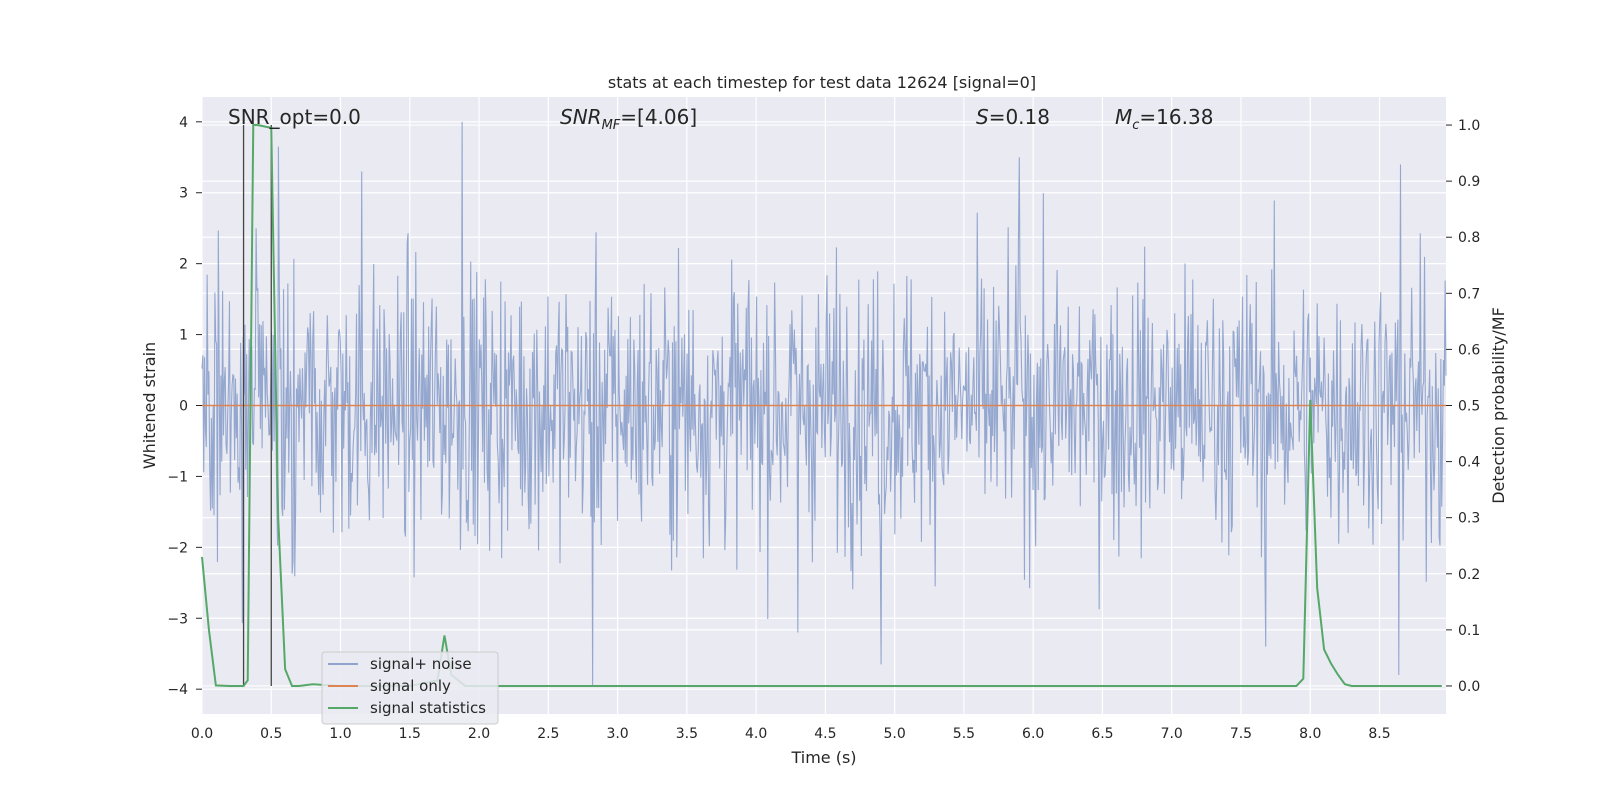 This screenshot has width=1600, height=800. What do you see at coordinates (1469, 407) in the screenshot?
I see `y2-tick-label: 0.5` at bounding box center [1469, 407].